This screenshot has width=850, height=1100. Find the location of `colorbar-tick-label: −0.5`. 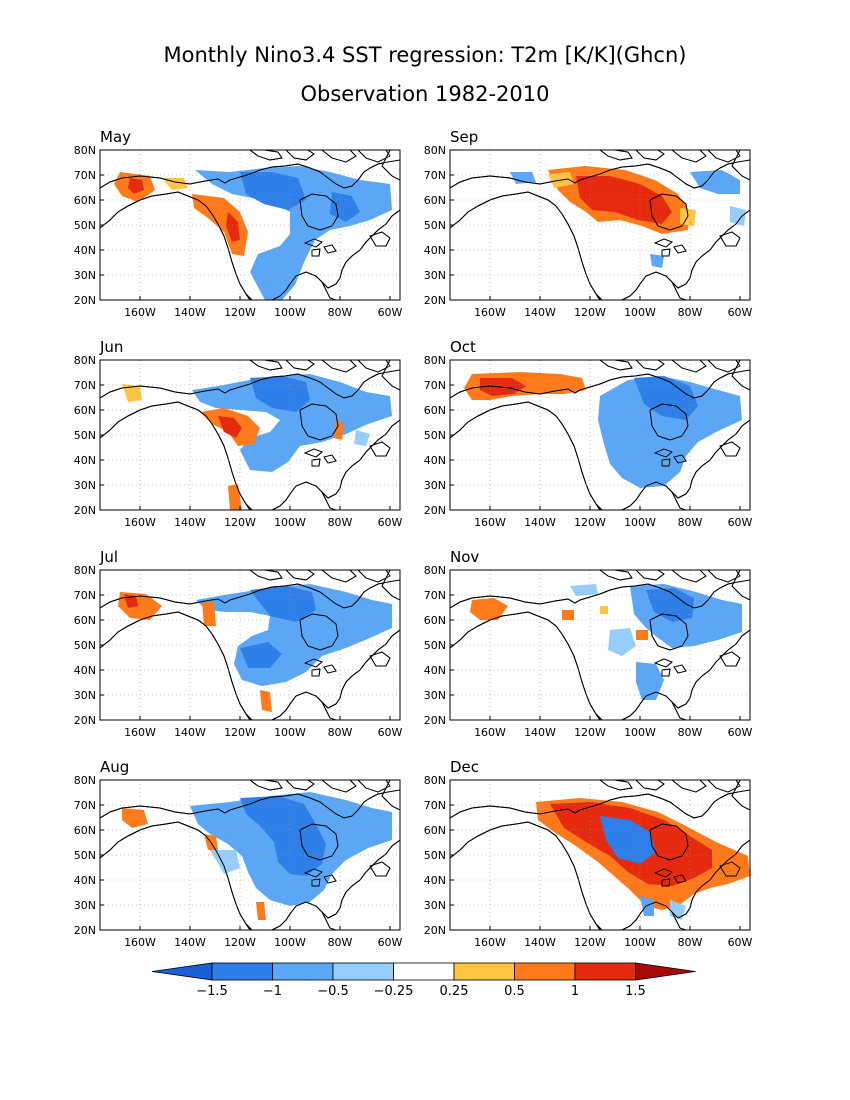

colorbar-tick-label: −0.5 is located at coordinates (333, 991).